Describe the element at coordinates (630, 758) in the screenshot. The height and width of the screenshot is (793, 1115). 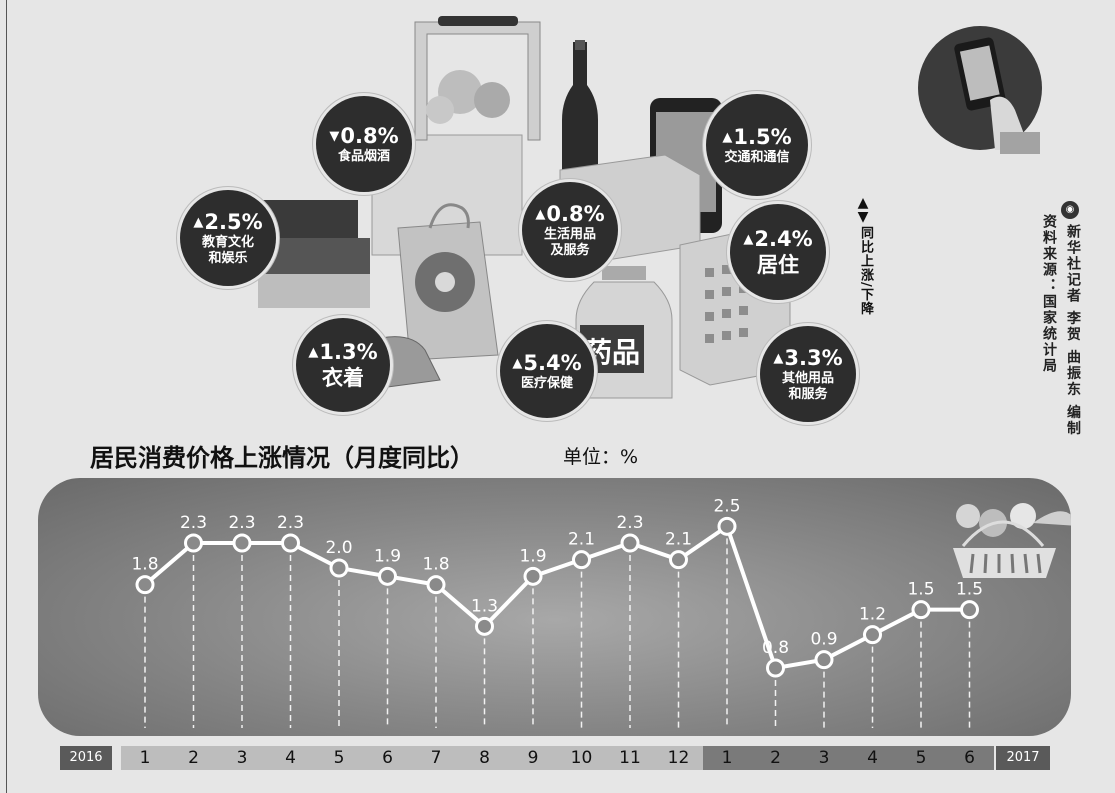
I see `month-tick-label: 11` at that location.